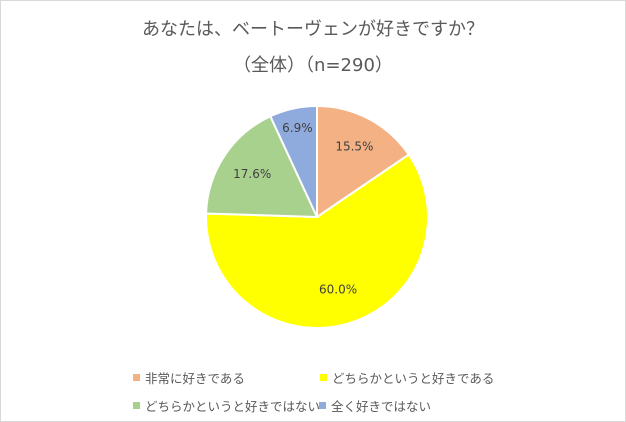  What do you see at coordinates (313, 65) in the screenshot?
I see `chart-subtitle: （全体）（n=290）` at bounding box center [313, 65].